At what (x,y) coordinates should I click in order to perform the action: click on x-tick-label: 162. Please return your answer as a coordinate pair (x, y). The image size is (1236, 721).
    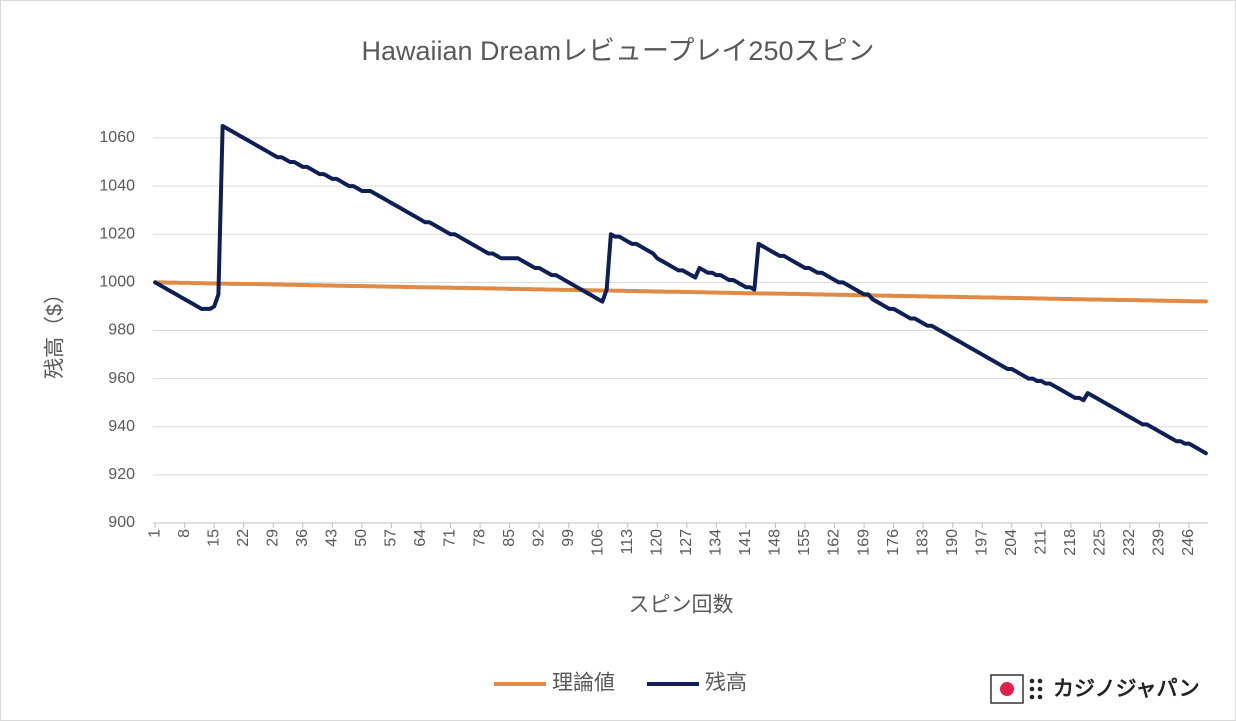
    Looking at the image, I should click on (834, 542).